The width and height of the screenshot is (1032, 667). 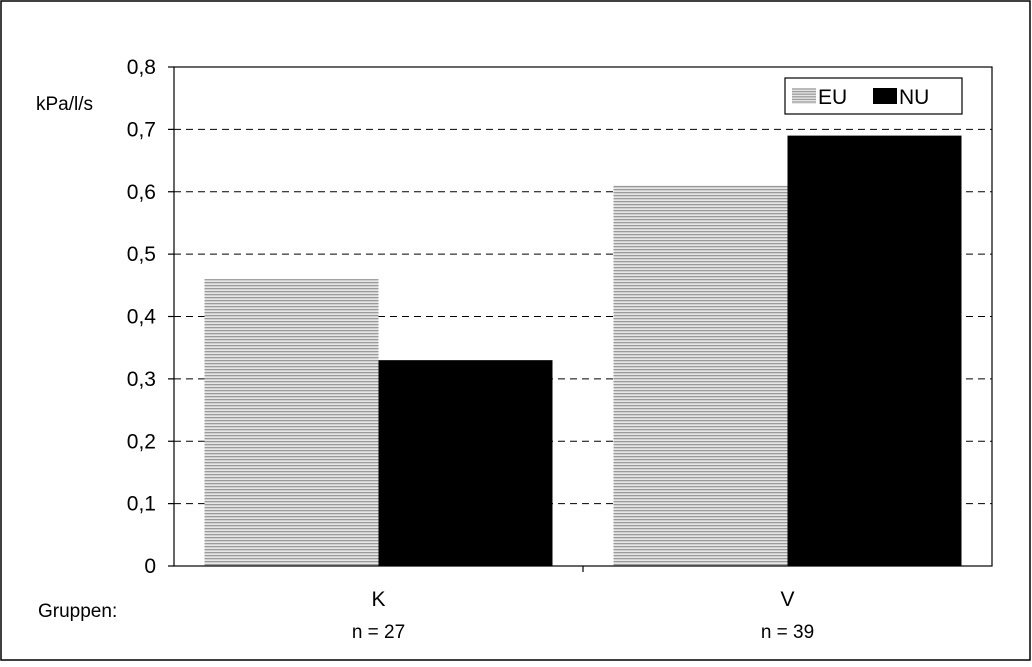 What do you see at coordinates (64, 104) in the screenshot?
I see `y-axis-label: kPa/l/s` at bounding box center [64, 104].